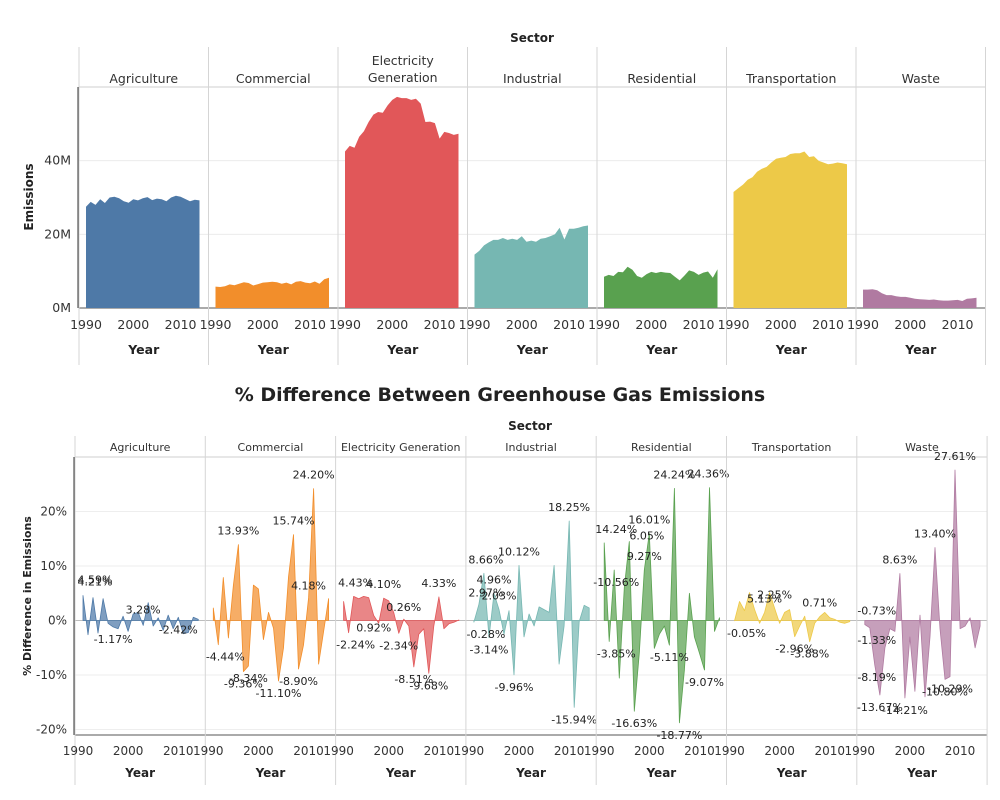 This screenshot has width=1000, height=800. What do you see at coordinates (876, 677) in the screenshot?
I see `data-label: -8.19%` at bounding box center [876, 677].